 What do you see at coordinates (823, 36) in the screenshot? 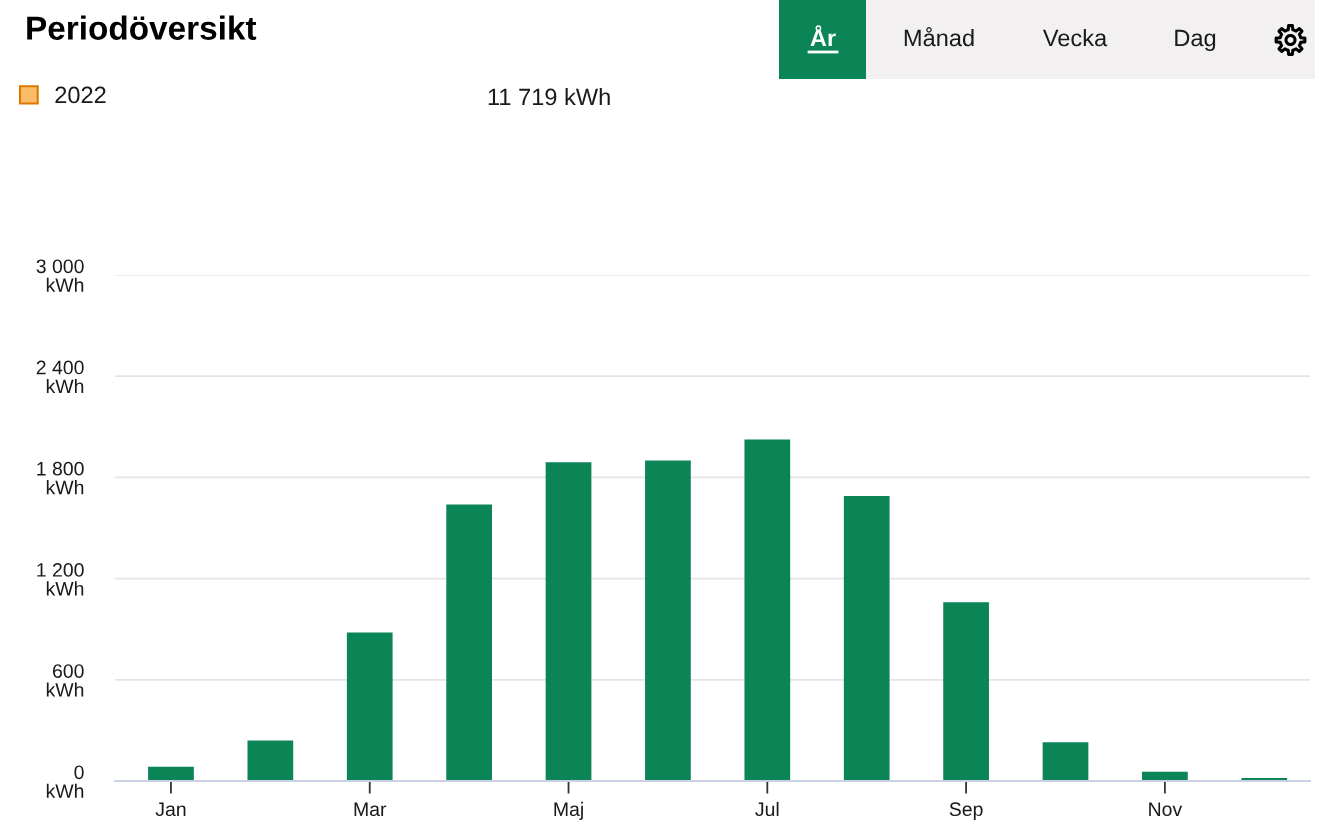
I see `text: År` at bounding box center [823, 36].